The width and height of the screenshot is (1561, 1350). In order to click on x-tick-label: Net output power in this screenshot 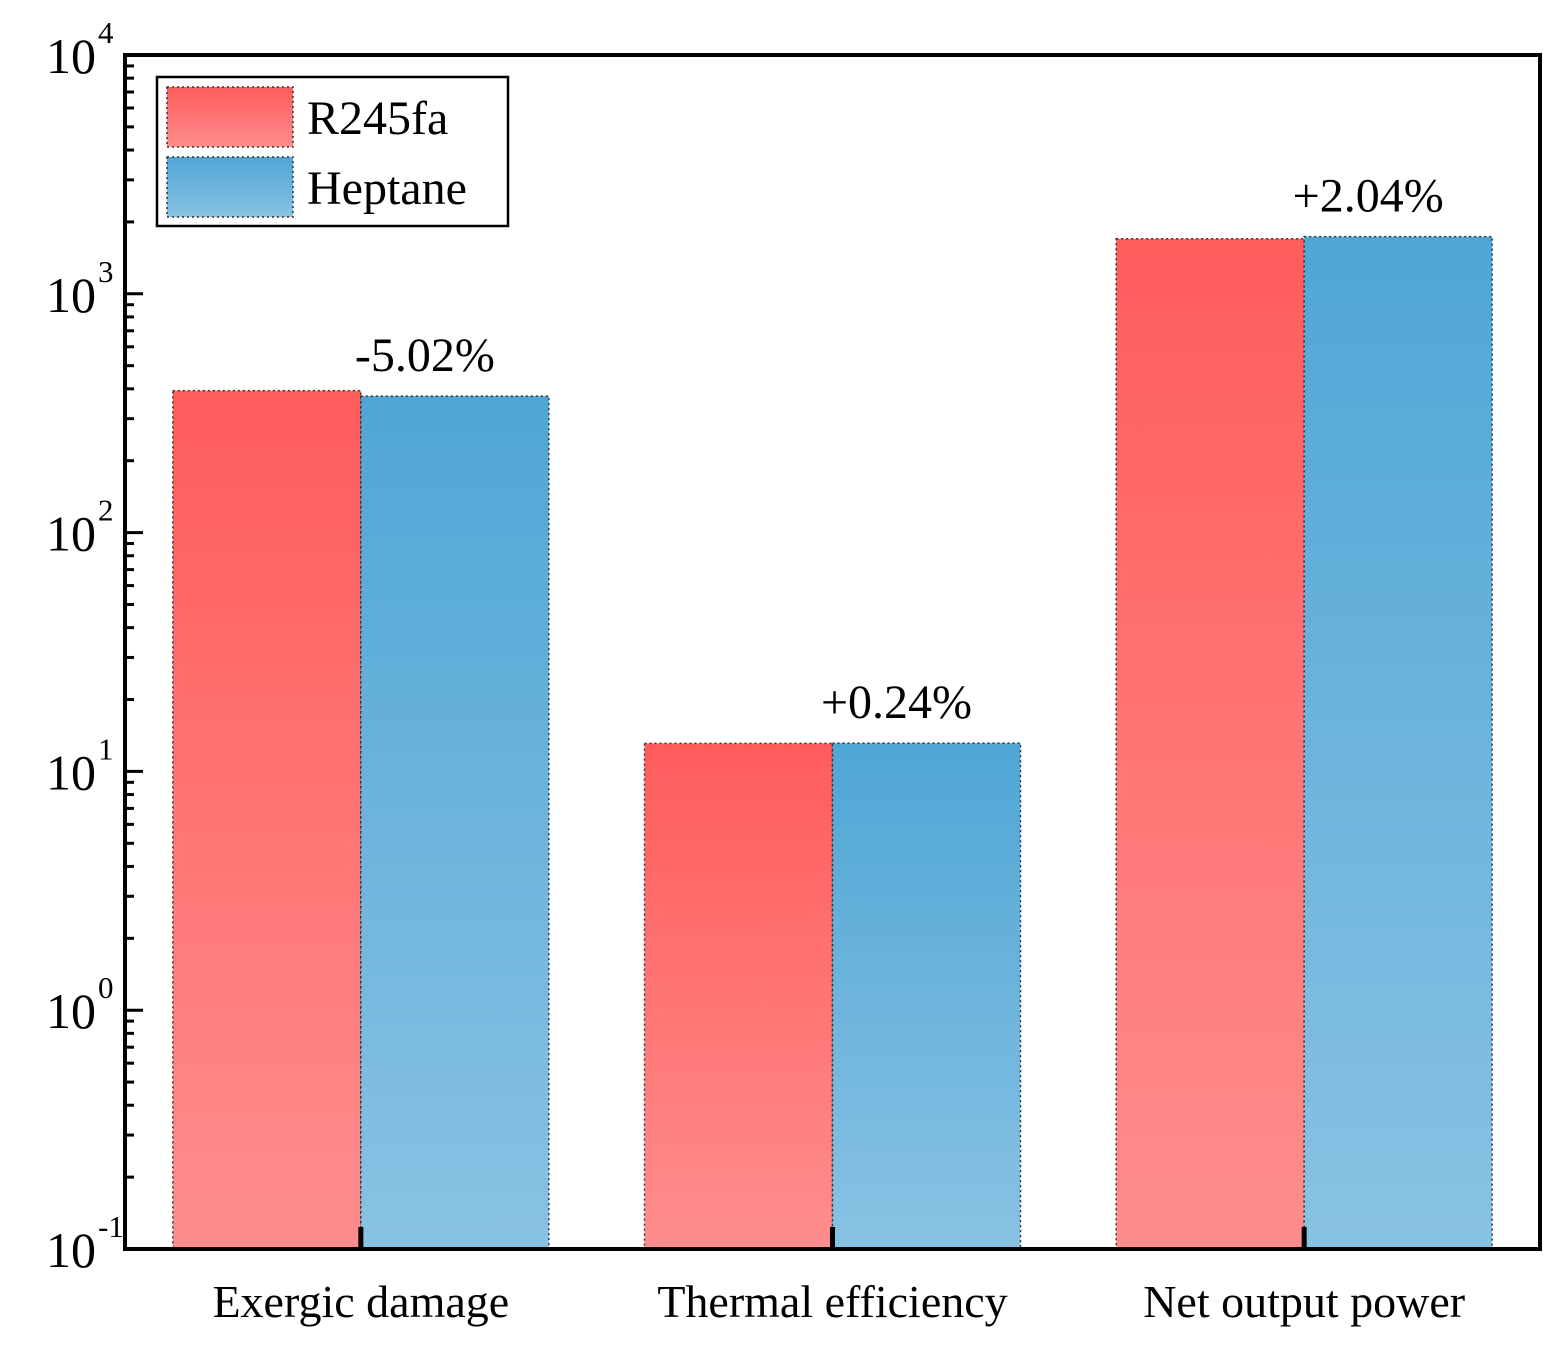, I will do `click(1304, 1301)`.